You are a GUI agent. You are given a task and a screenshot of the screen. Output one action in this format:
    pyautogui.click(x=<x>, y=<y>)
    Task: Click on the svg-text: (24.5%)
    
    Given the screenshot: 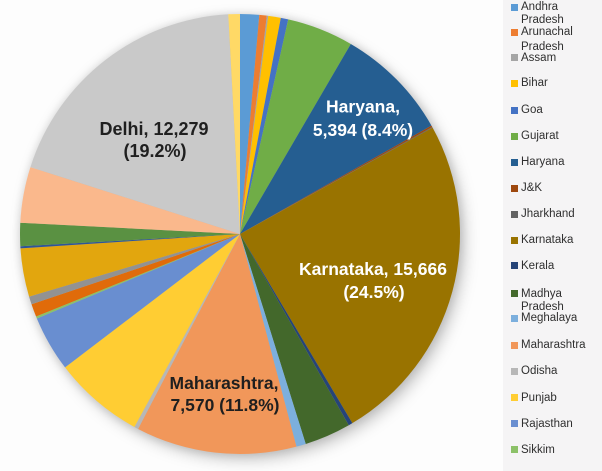 What is the action you would take?
    pyautogui.click(x=373, y=292)
    